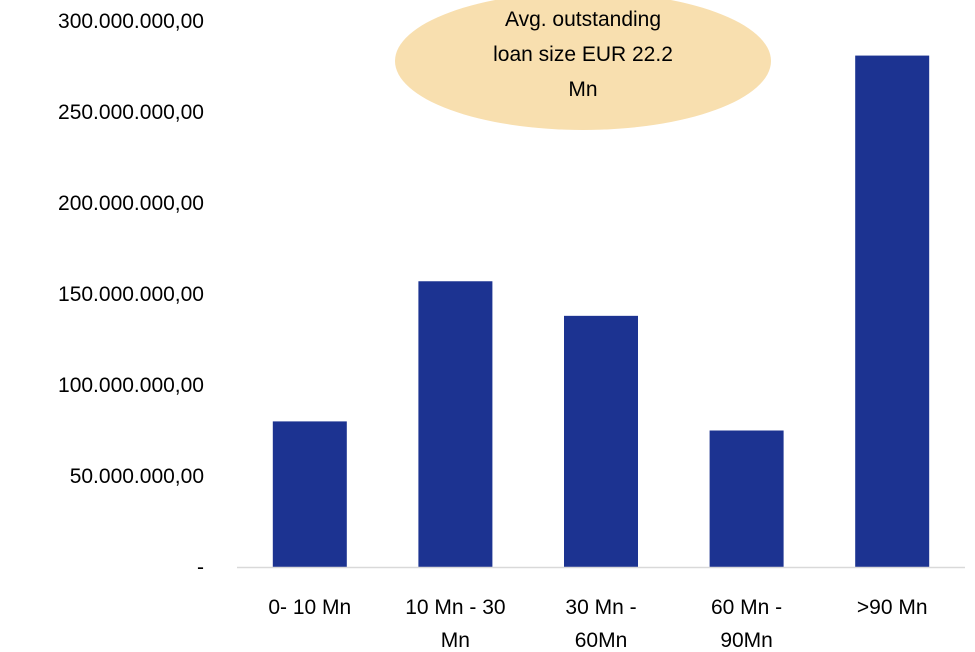 This screenshot has height=652, width=975. What do you see at coordinates (309, 607) in the screenshot?
I see `x-tick-label: 0- 10 Mn` at bounding box center [309, 607].